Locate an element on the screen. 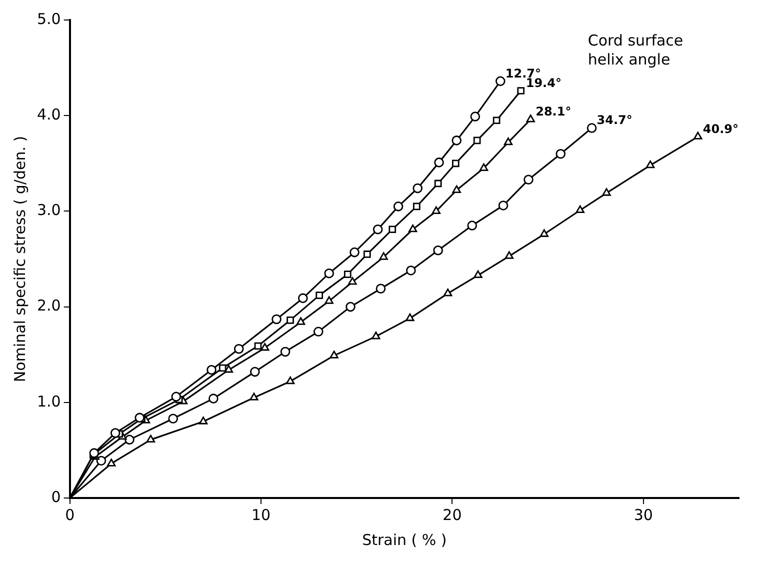  x-tick-label: 10 is located at coordinates (261, 515).